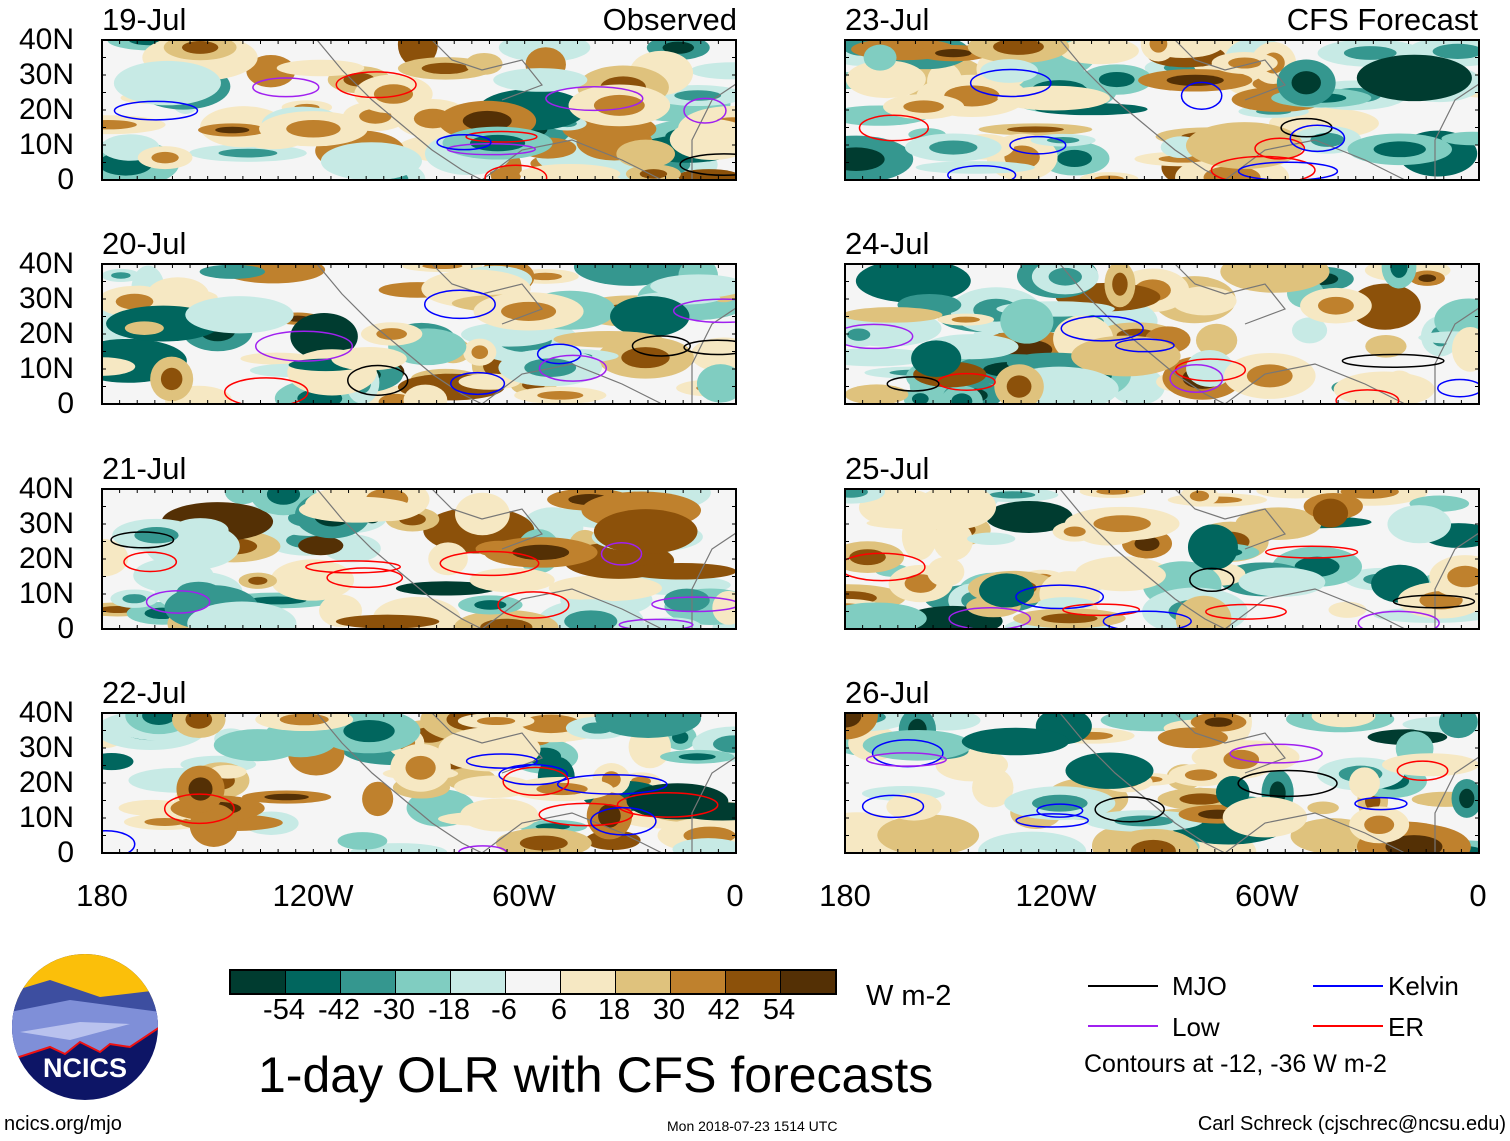  Describe the element at coordinates (85, 1068) in the screenshot. I see `svg-text: NCICS` at that location.